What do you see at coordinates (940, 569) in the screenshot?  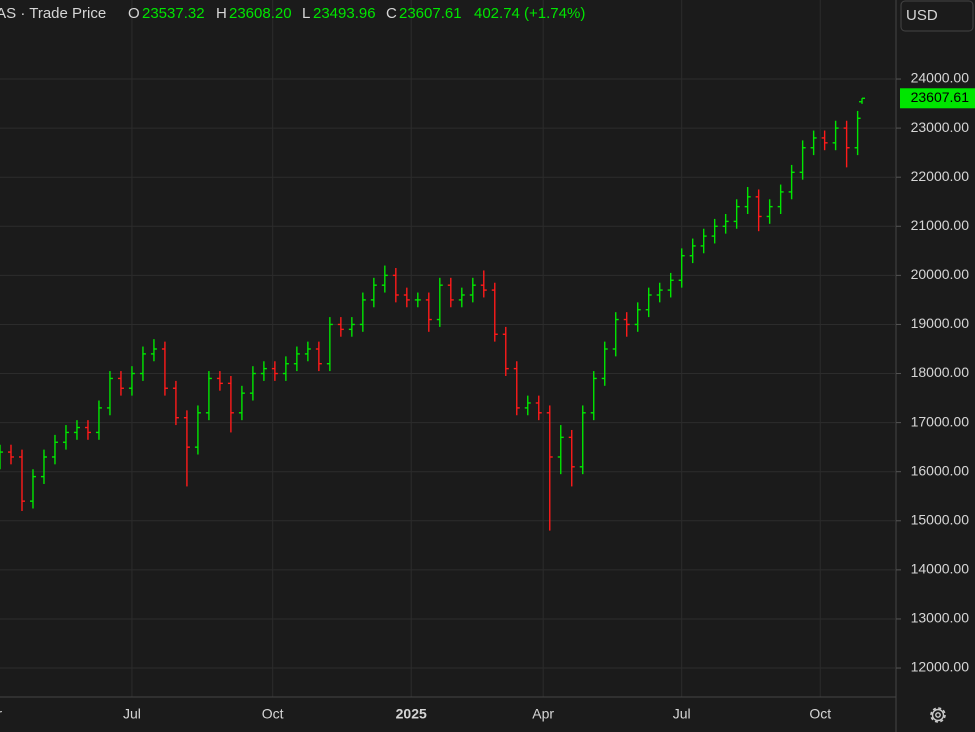 I see `y-tick-label: 14000.00` at bounding box center [940, 569].